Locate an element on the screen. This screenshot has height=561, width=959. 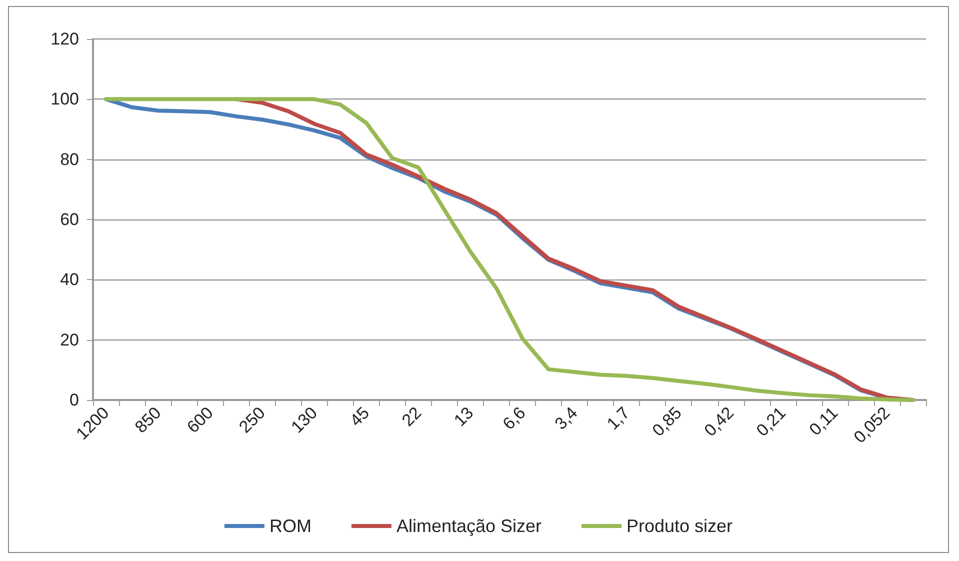
y-tick-label: 120 is located at coordinates (64, 39).